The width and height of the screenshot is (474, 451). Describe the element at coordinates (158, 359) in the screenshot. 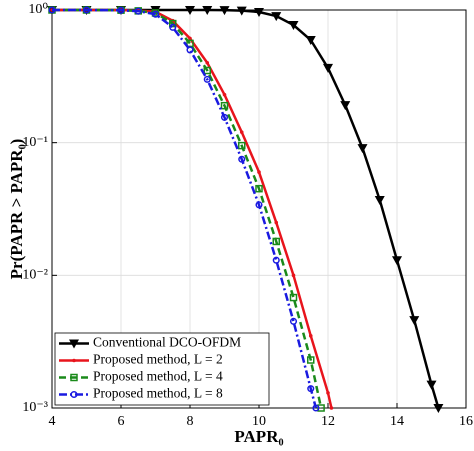

I see `legend-label: Proposed method, L = 2` at that location.